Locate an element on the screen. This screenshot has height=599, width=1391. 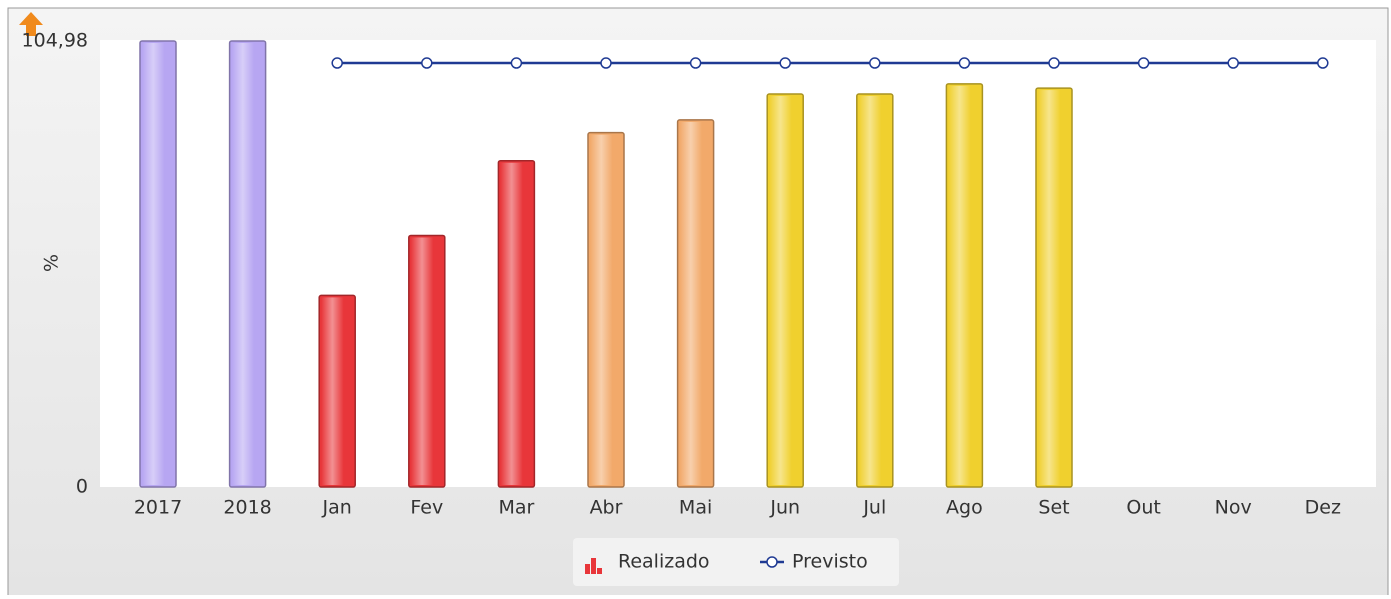
x-tick-label: Set is located at coordinates (1053, 508).